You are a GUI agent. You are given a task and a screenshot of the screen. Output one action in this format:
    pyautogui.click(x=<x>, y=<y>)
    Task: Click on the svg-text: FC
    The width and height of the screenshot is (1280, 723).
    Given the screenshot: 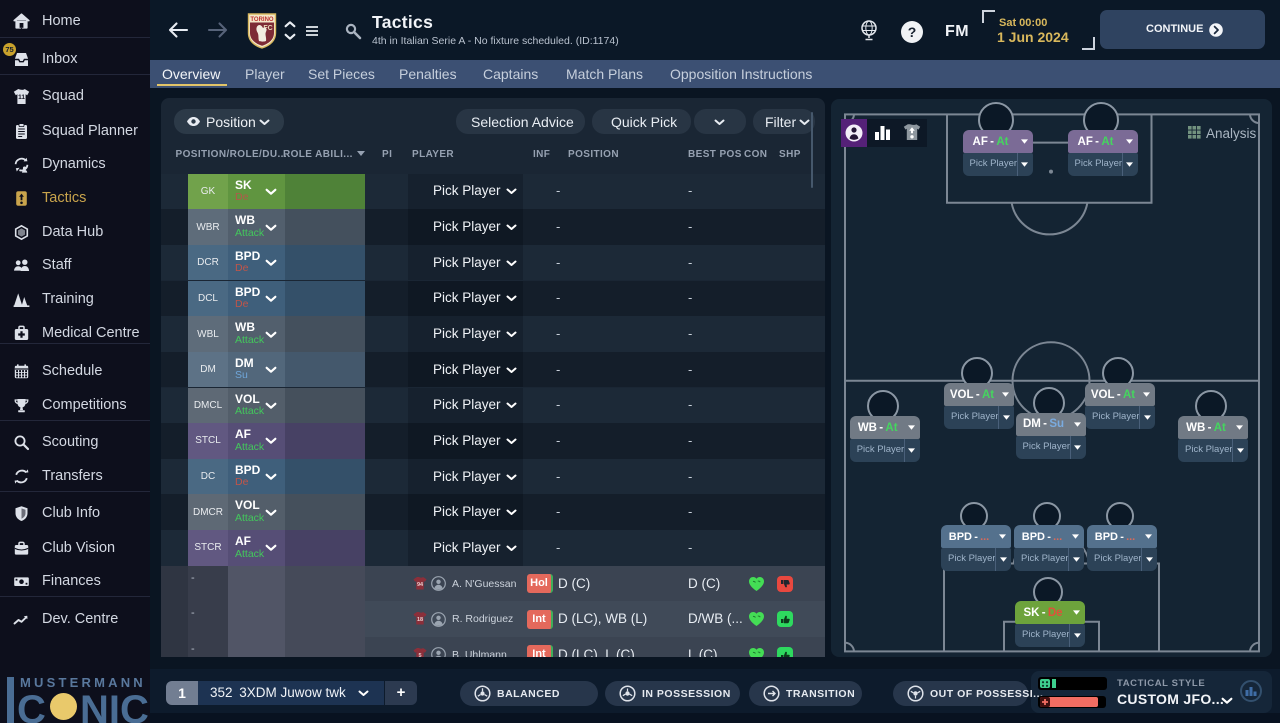 What is the action you would take?
    pyautogui.click(x=267, y=28)
    